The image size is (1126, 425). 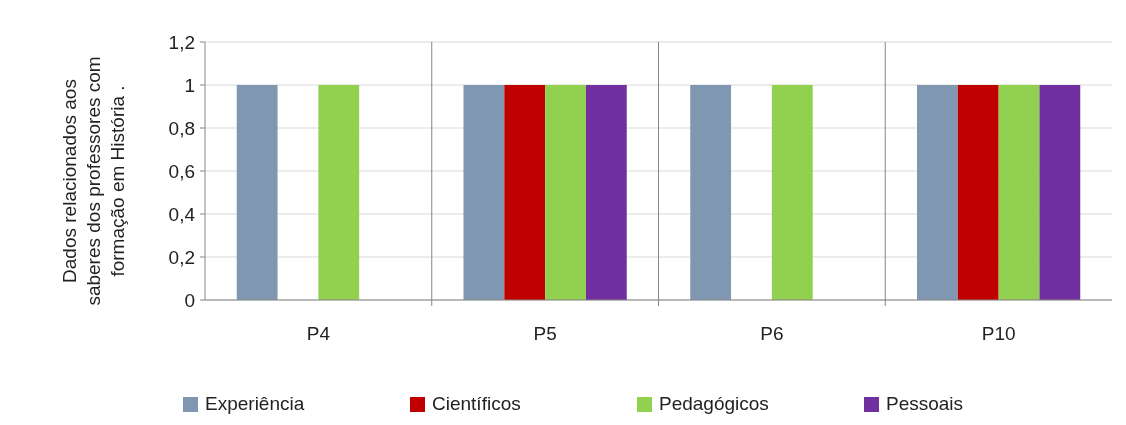 I want to click on y-tick-label: 1, so click(x=189, y=85).